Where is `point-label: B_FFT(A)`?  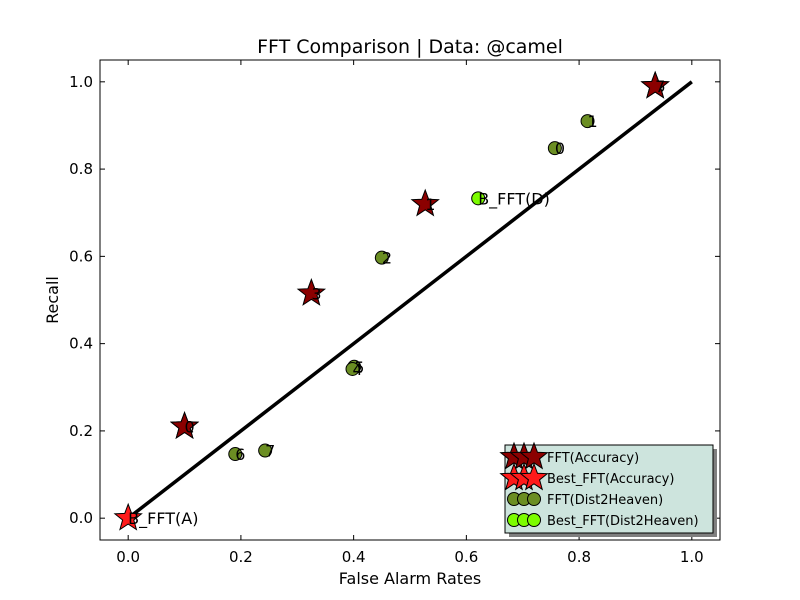
point-label: B_FFT(A) is located at coordinates (163, 519).